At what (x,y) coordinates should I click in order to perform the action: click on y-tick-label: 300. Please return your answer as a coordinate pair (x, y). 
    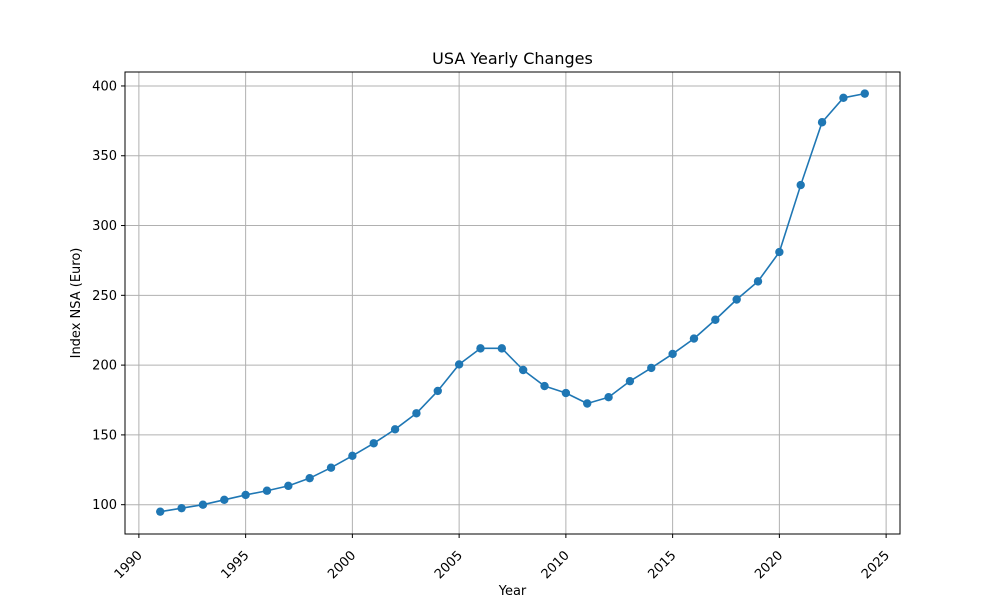
    Looking at the image, I should click on (104, 226).